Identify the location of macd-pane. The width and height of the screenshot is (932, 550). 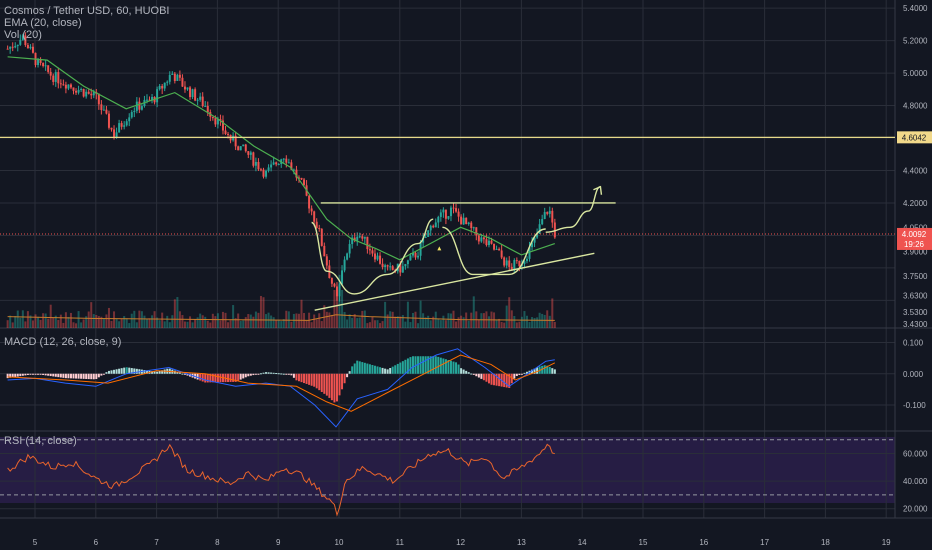
(281, 388).